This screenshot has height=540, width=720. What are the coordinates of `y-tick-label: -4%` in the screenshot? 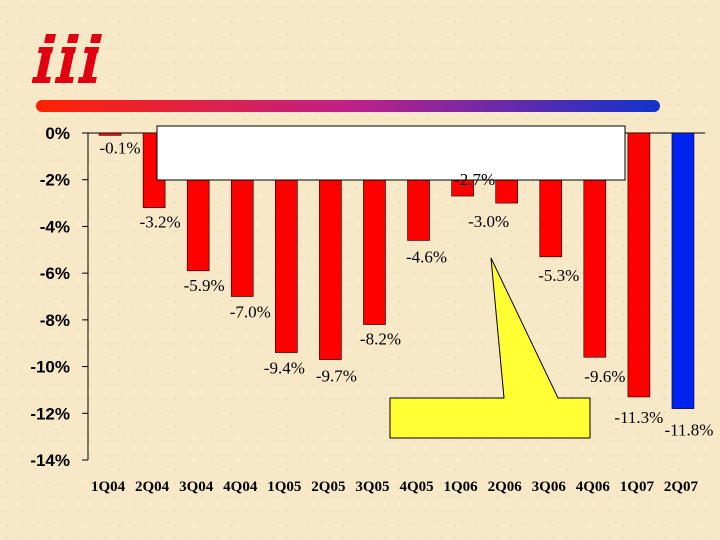 It's located at (55, 226).